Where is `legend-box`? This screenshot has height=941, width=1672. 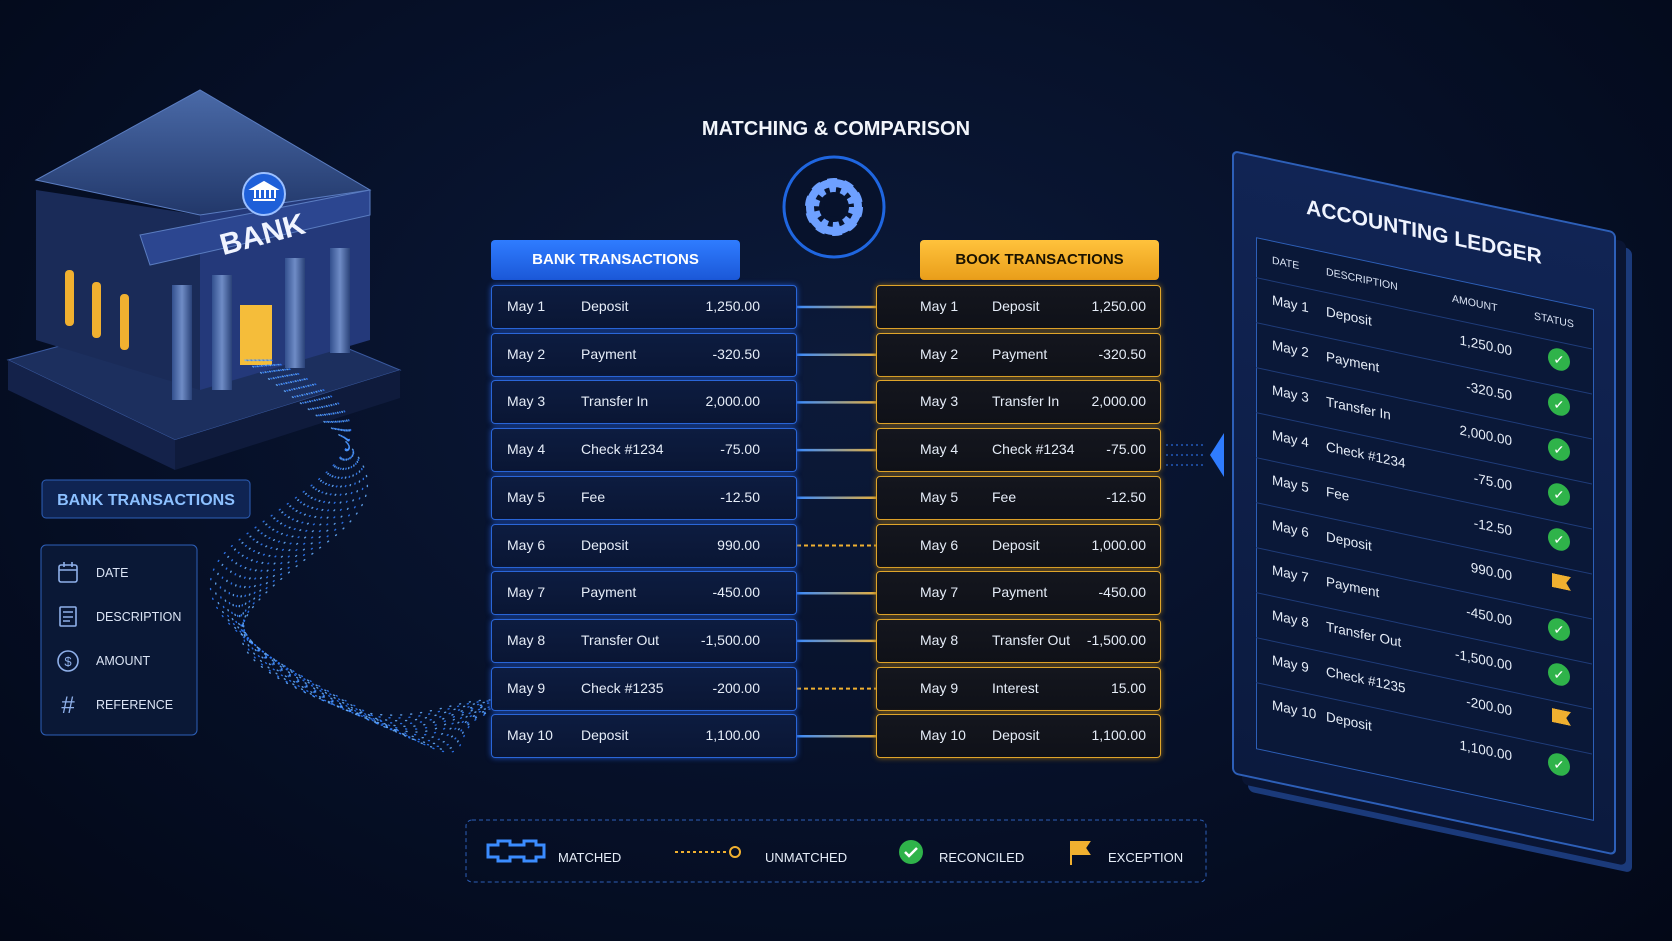
legend-box is located at coordinates (836, 851).